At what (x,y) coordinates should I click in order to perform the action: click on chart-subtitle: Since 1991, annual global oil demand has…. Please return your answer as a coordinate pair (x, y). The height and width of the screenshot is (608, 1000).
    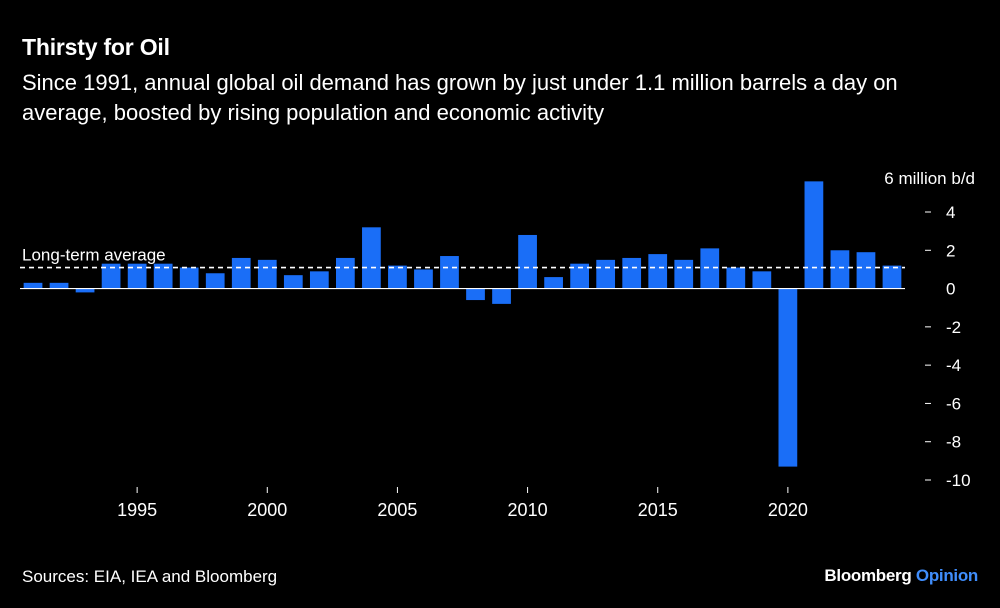
    Looking at the image, I should click on (460, 97).